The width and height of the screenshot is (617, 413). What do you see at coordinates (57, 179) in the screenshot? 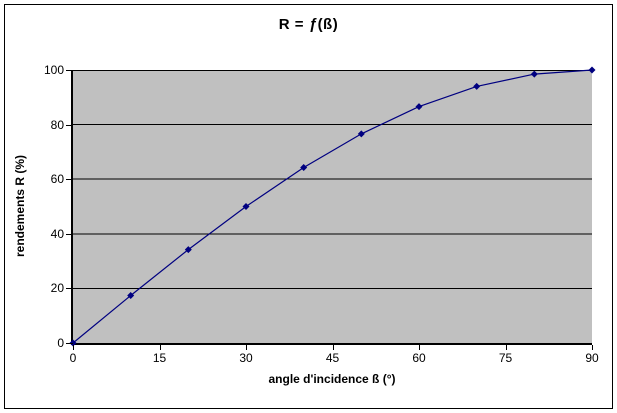
I see `y-axis-tick-label: 60` at bounding box center [57, 179].